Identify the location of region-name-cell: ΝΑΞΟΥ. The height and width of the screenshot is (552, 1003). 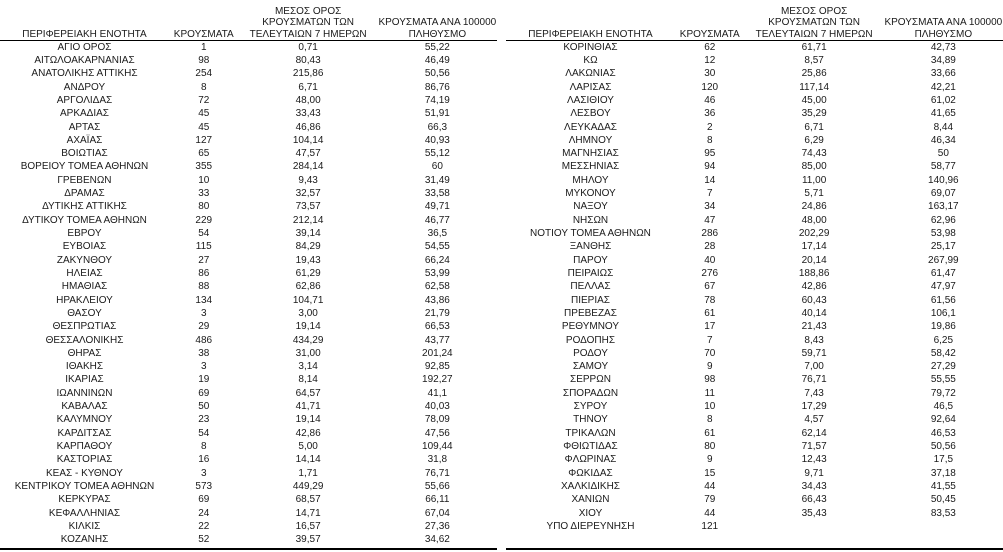
(590, 207).